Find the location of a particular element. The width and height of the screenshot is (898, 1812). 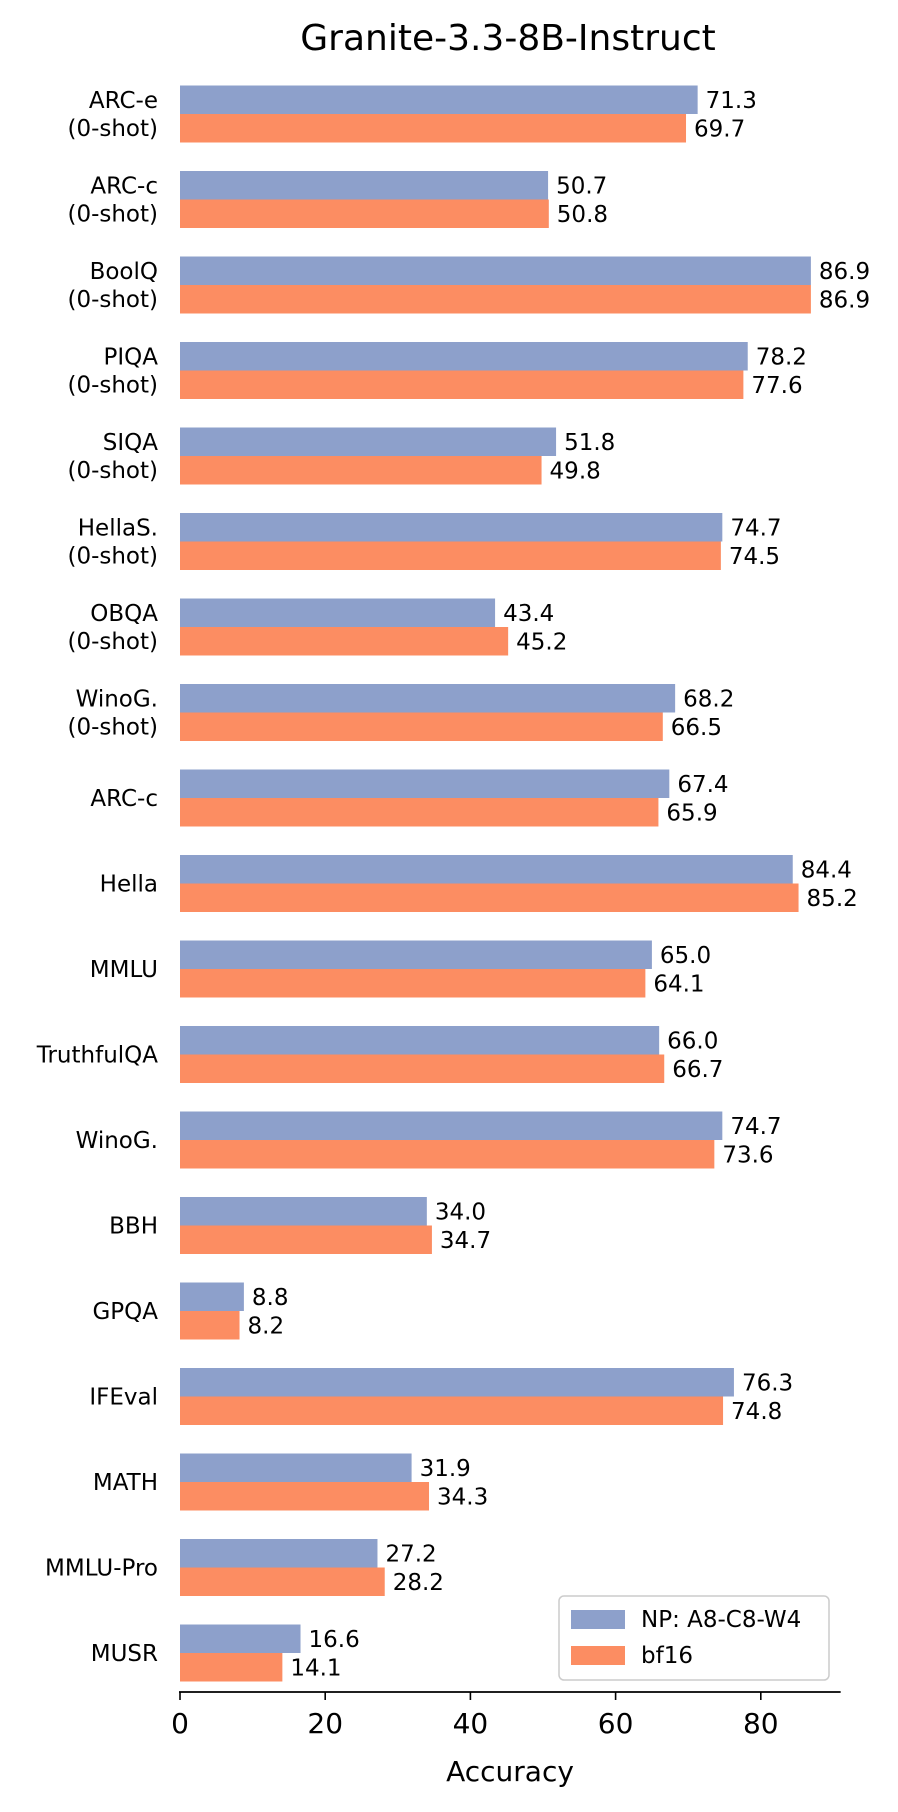

y-tick-label: ARC-e is located at coordinates (123, 101).